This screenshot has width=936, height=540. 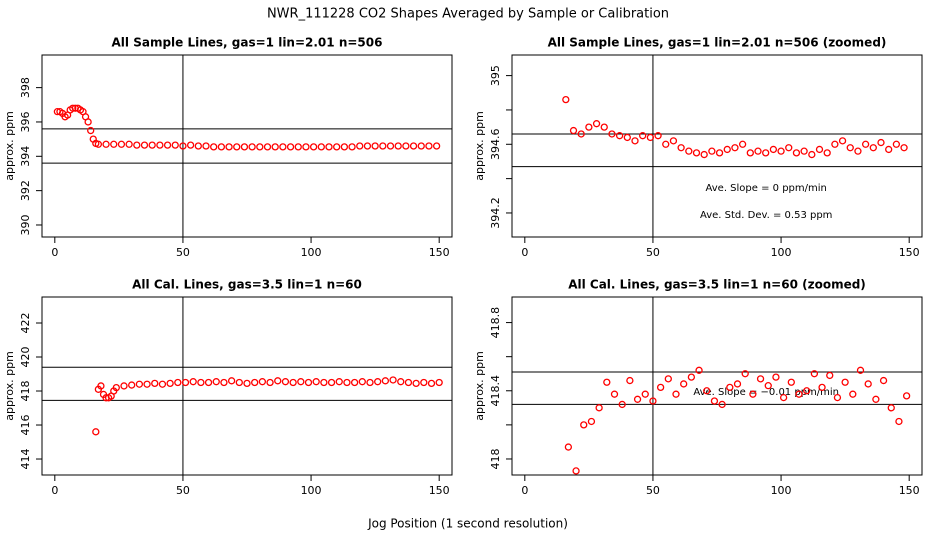 What do you see at coordinates (495, 213) in the screenshot?
I see `y-tick-label: 394.2` at bounding box center [495, 213].